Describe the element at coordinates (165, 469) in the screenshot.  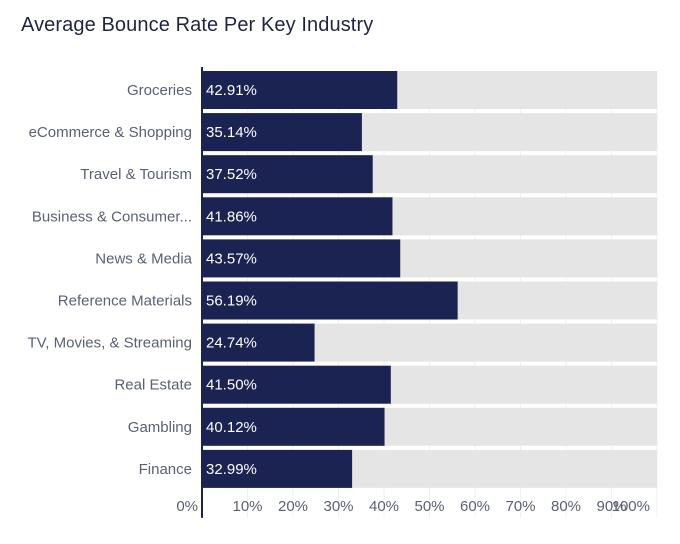
I see `category-label: Finance` at that location.